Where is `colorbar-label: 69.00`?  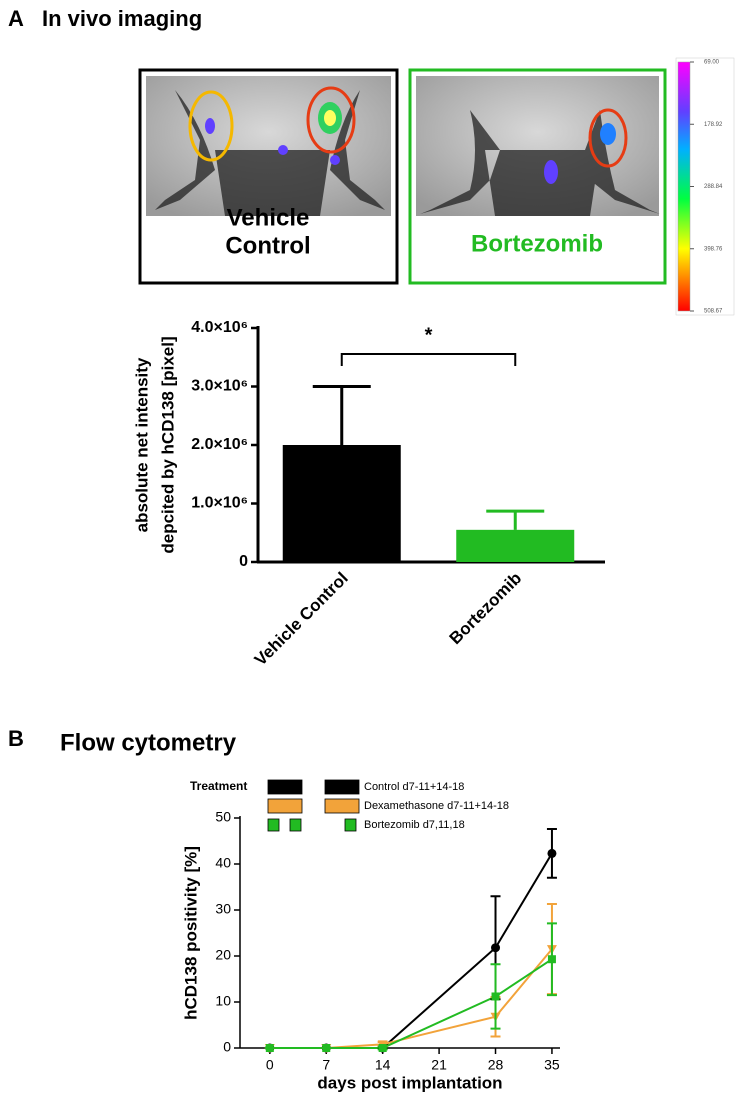 colorbar-label: 69.00 is located at coordinates (712, 63).